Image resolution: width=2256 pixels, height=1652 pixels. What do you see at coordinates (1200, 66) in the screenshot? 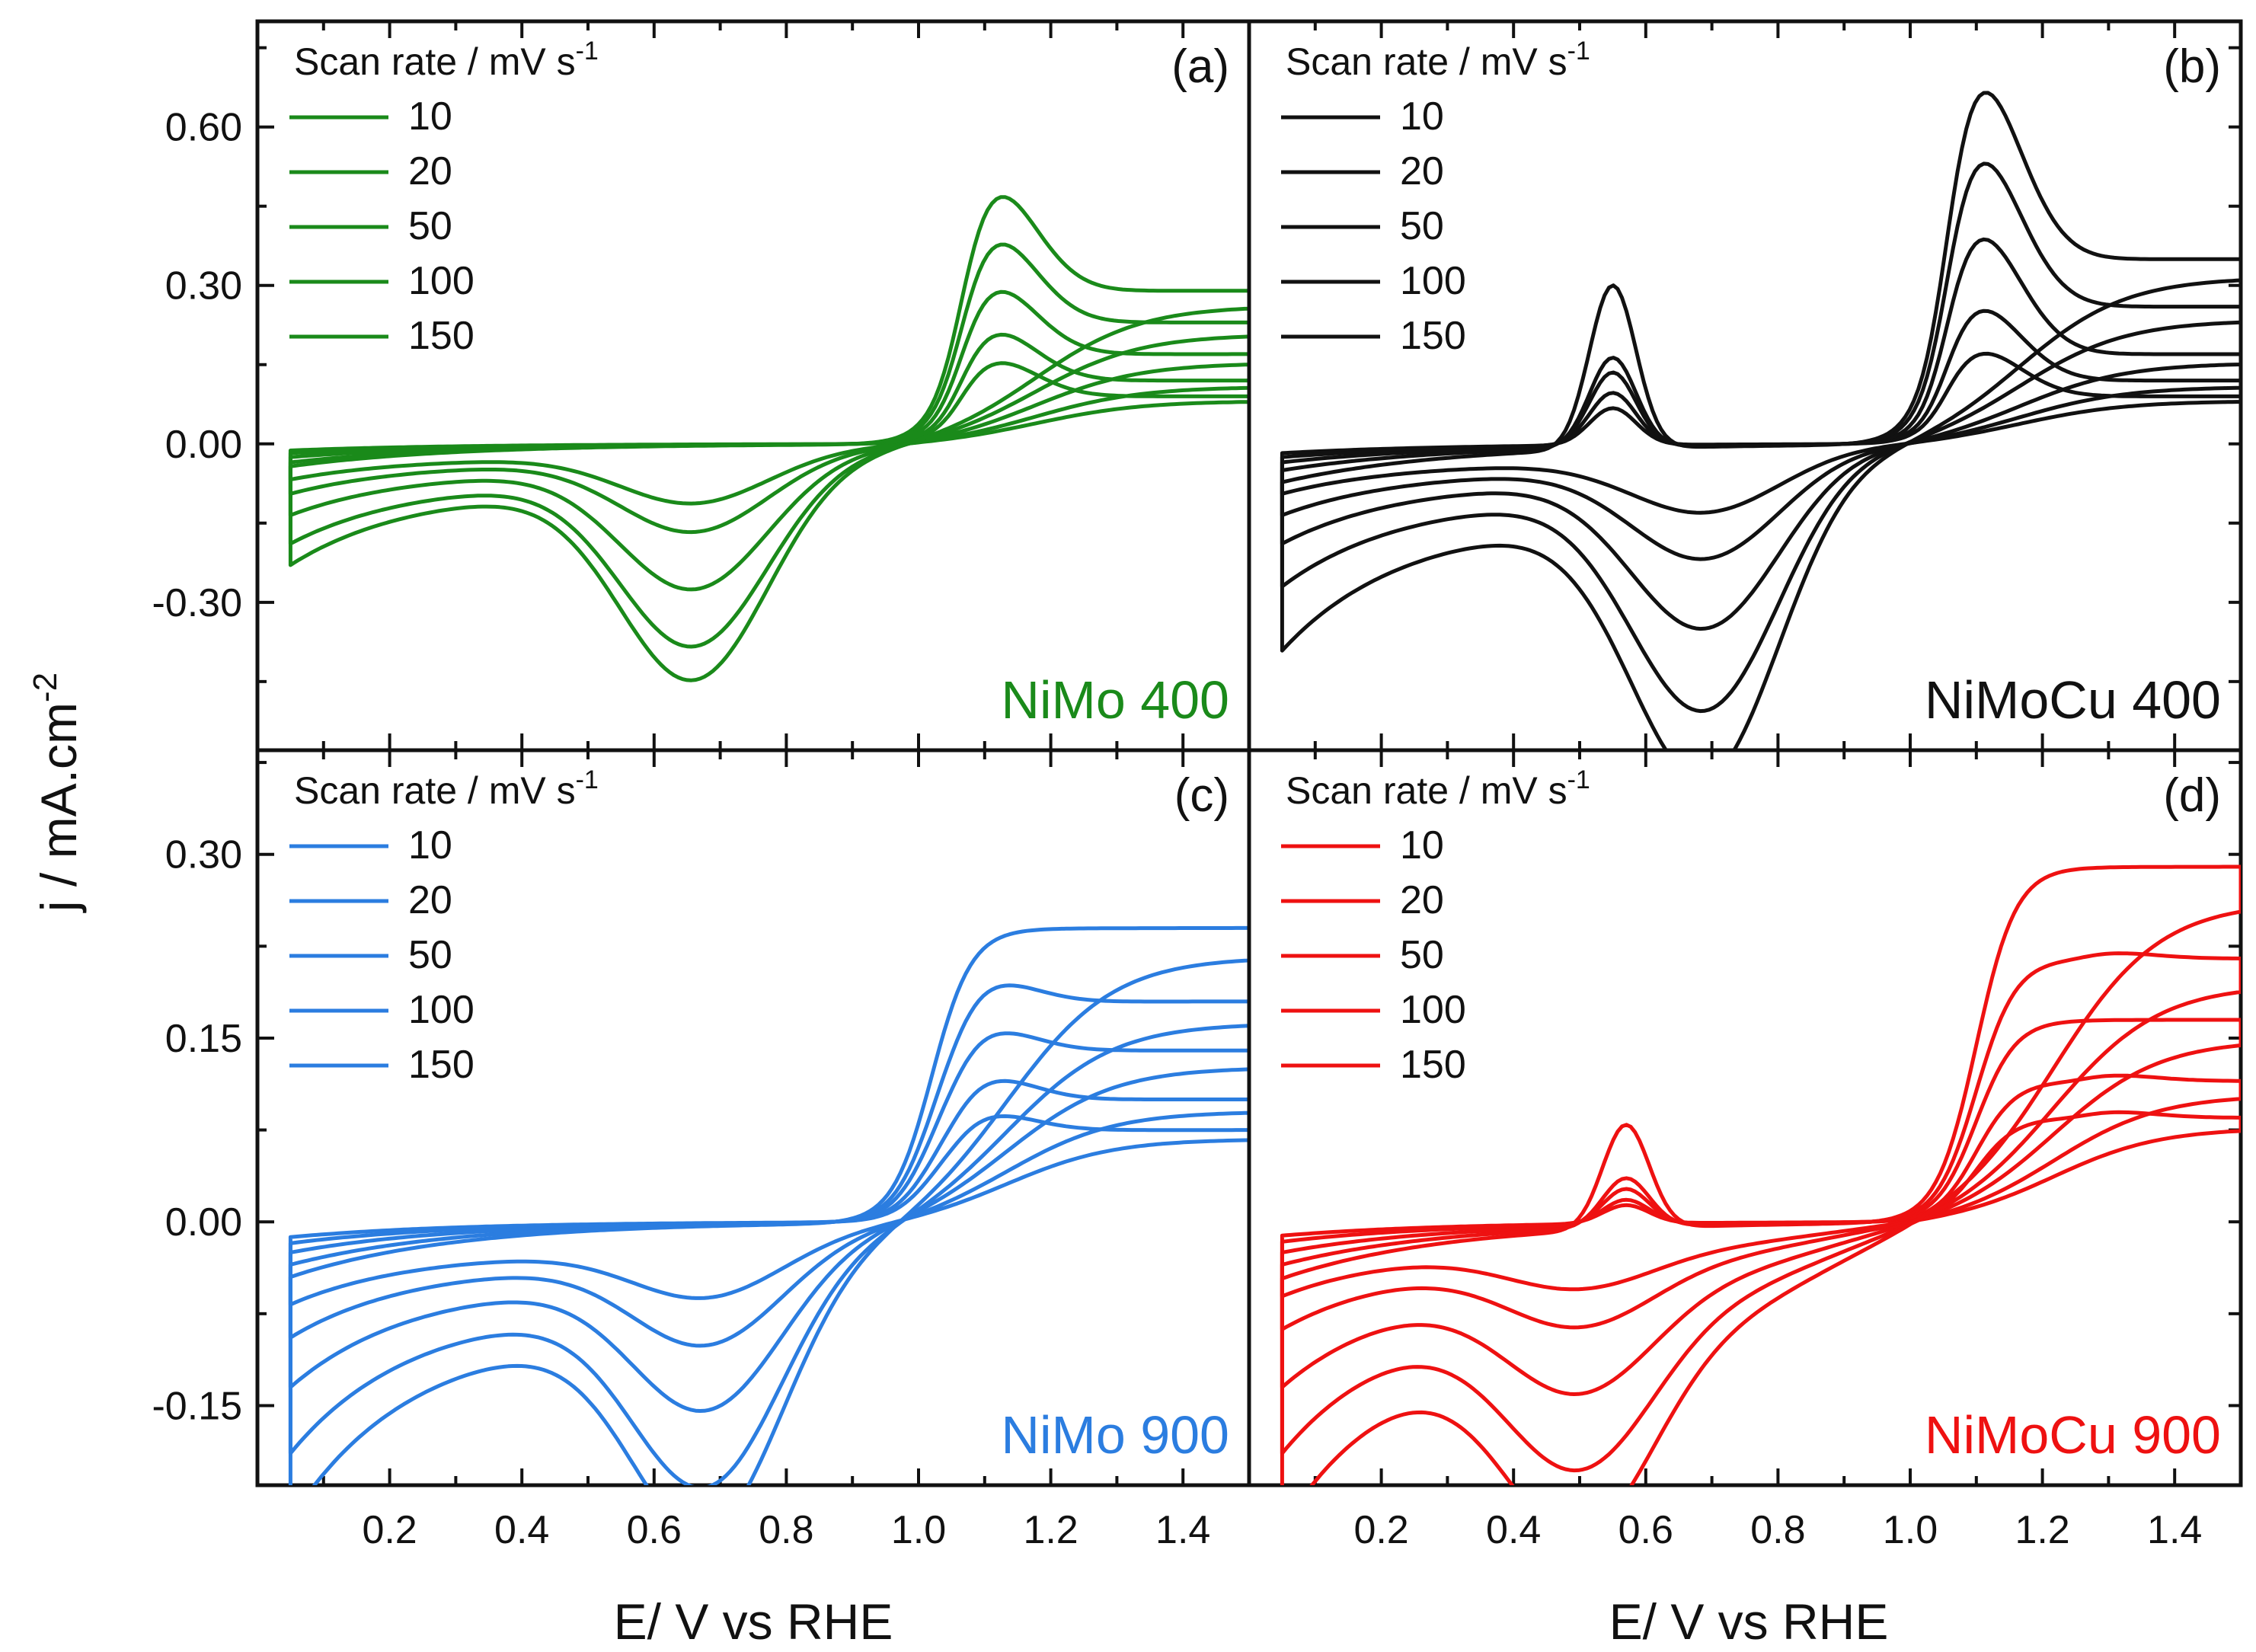
I see `panel-letter: (a)` at bounding box center [1200, 66].